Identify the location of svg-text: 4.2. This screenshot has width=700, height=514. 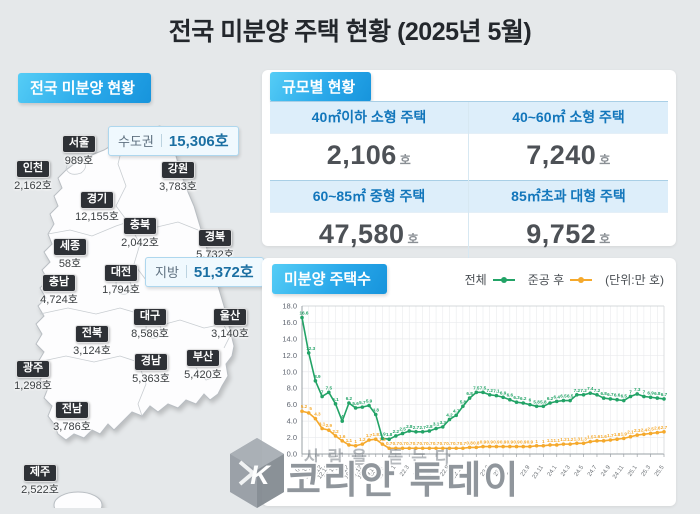
(449, 414).